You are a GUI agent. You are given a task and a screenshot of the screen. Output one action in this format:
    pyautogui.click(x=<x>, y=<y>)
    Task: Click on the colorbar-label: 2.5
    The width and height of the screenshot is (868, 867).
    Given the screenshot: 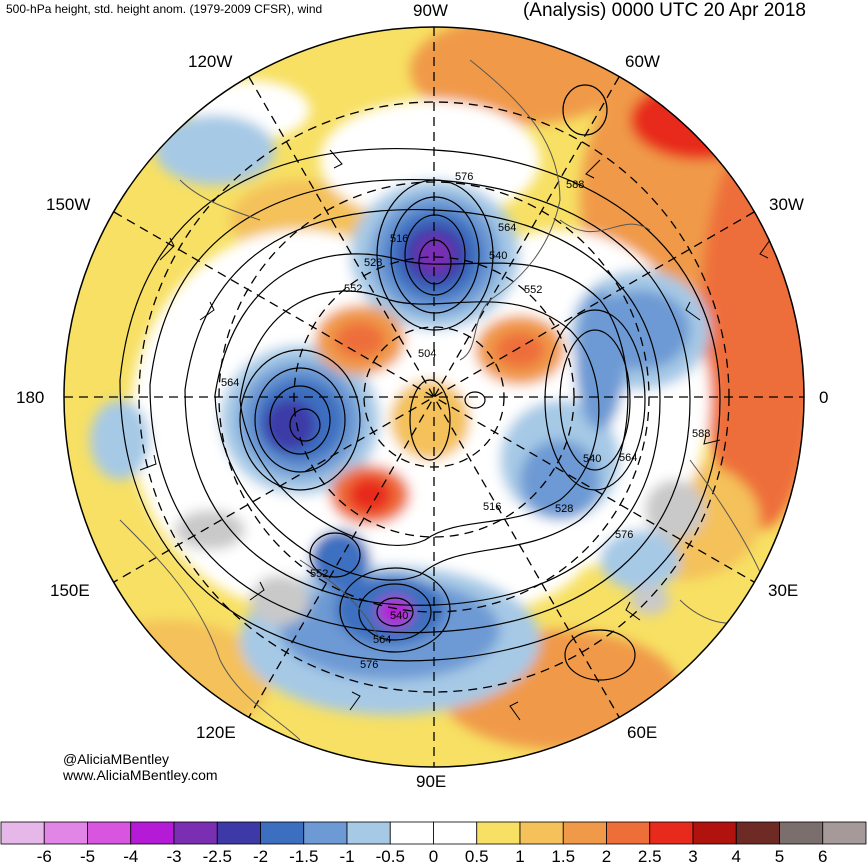 What is the action you would take?
    pyautogui.click(x=649, y=856)
    